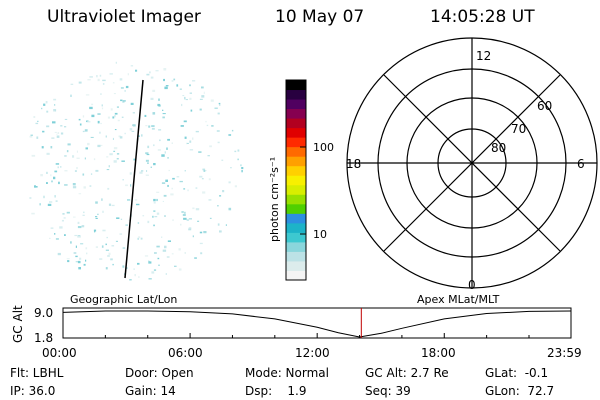  Describe the element at coordinates (564, 353) in the screenshot. I see `timeline-xtick-2359: 23:59` at that location.